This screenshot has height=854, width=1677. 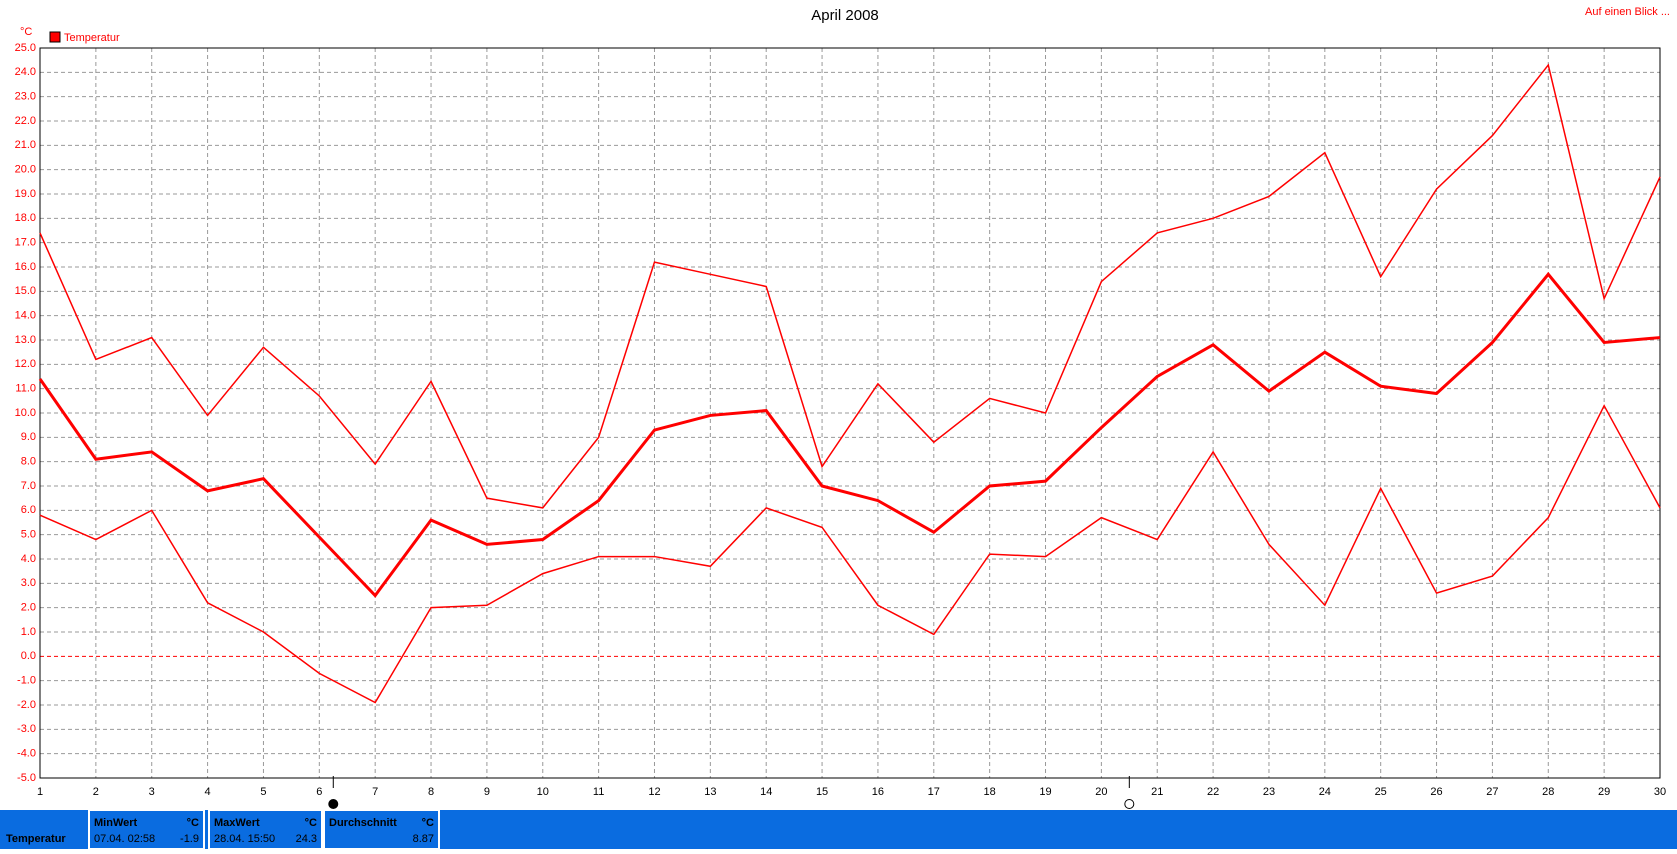 I want to click on x-tick-label: 26, so click(x=1436, y=792).